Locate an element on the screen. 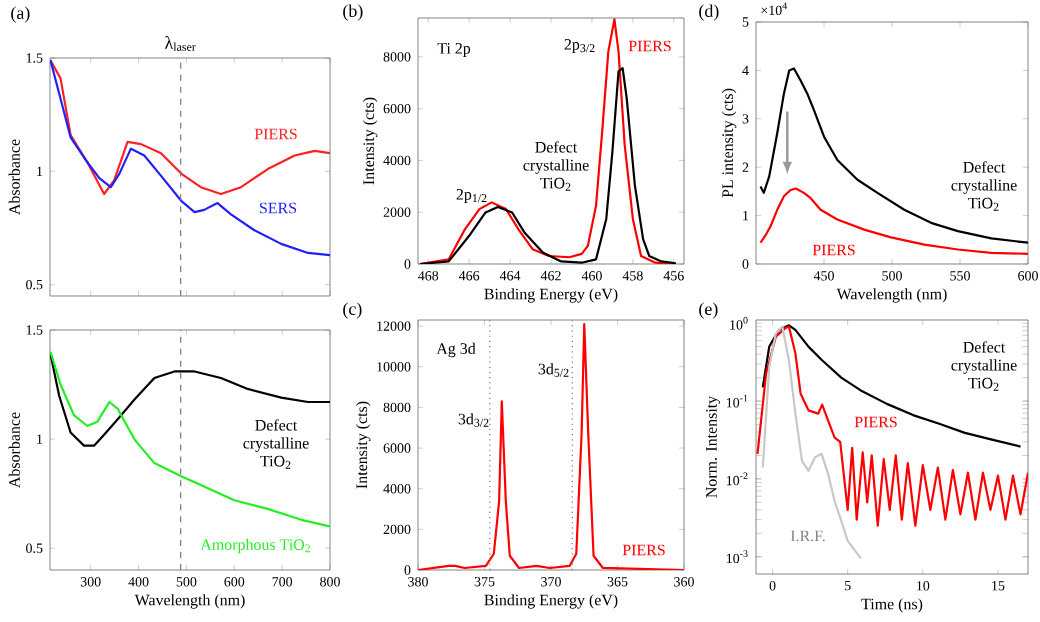  text: (b) is located at coordinates (353, 12).